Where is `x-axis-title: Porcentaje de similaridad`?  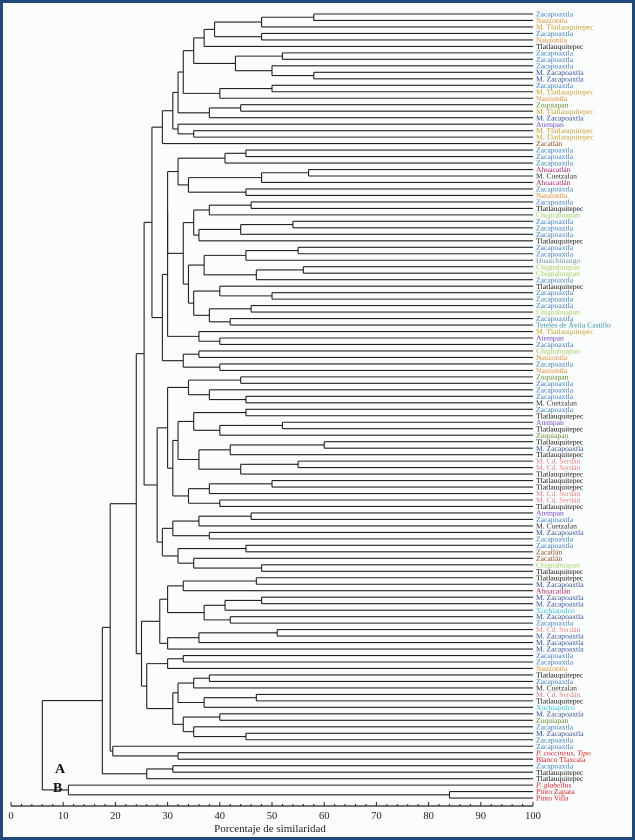 x-axis-title: Porcentaje de similaridad is located at coordinates (270, 829).